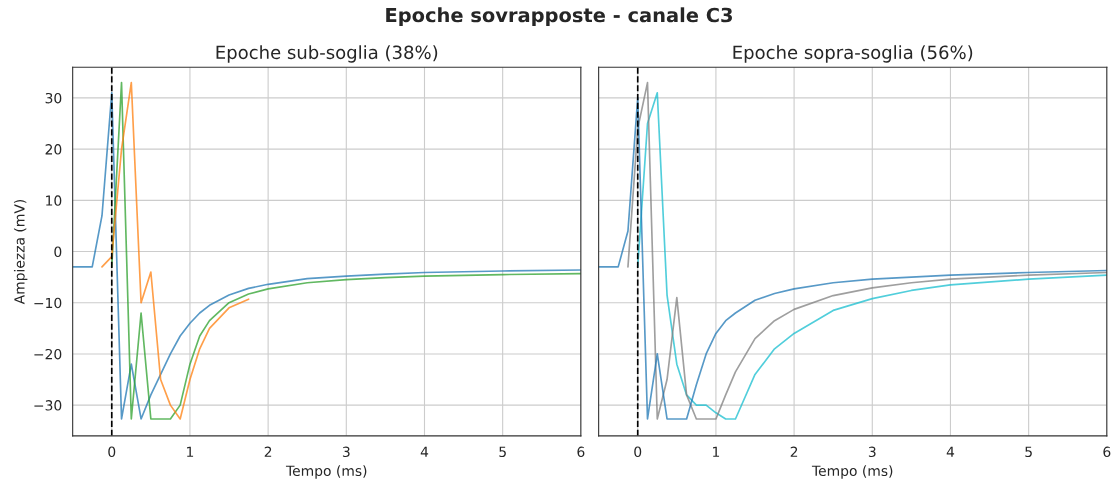 This screenshot has width=1118, height=487. I want to click on chart-title: Epoche sub-soglia (38%), so click(327, 54).